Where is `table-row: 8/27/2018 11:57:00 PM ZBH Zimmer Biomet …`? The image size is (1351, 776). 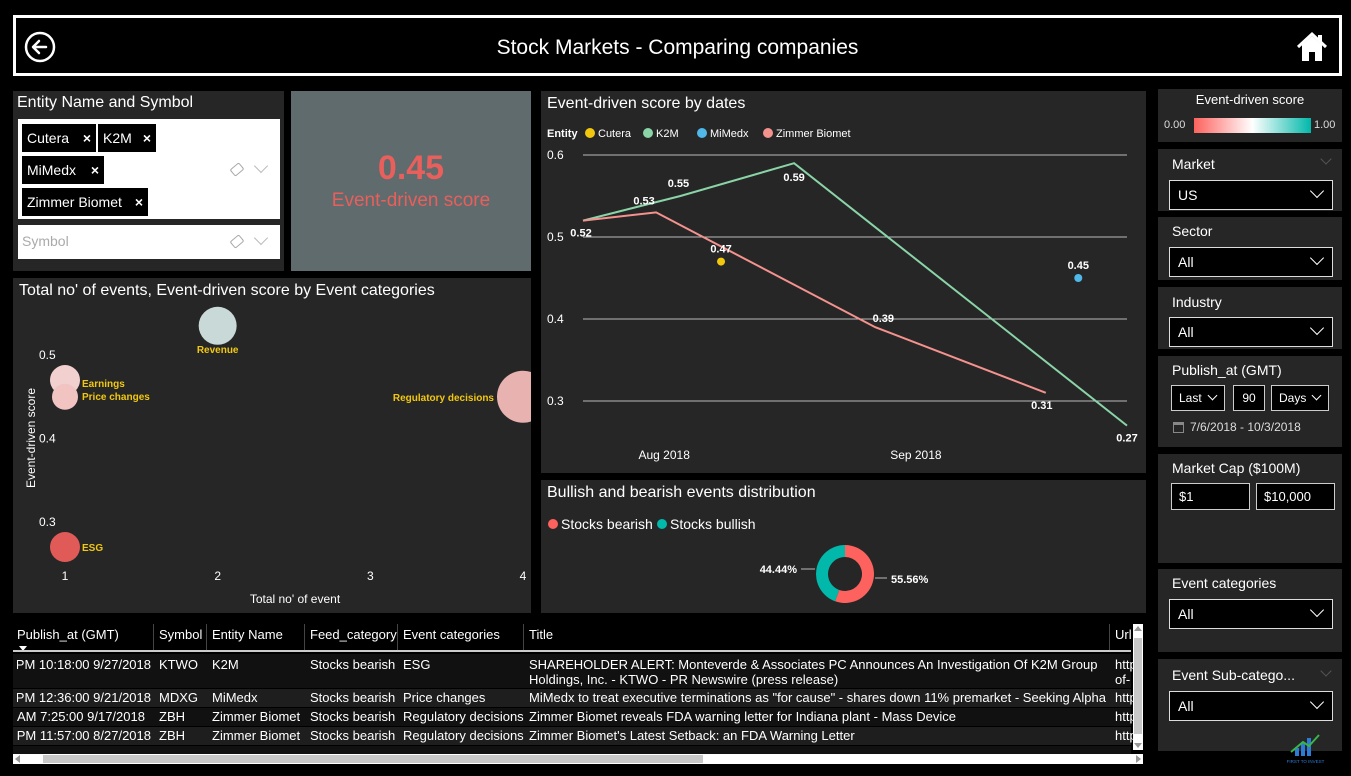
table-row: 8/27/2018 11:57:00 PM ZBH Zimmer Biomet … is located at coordinates (573, 736).